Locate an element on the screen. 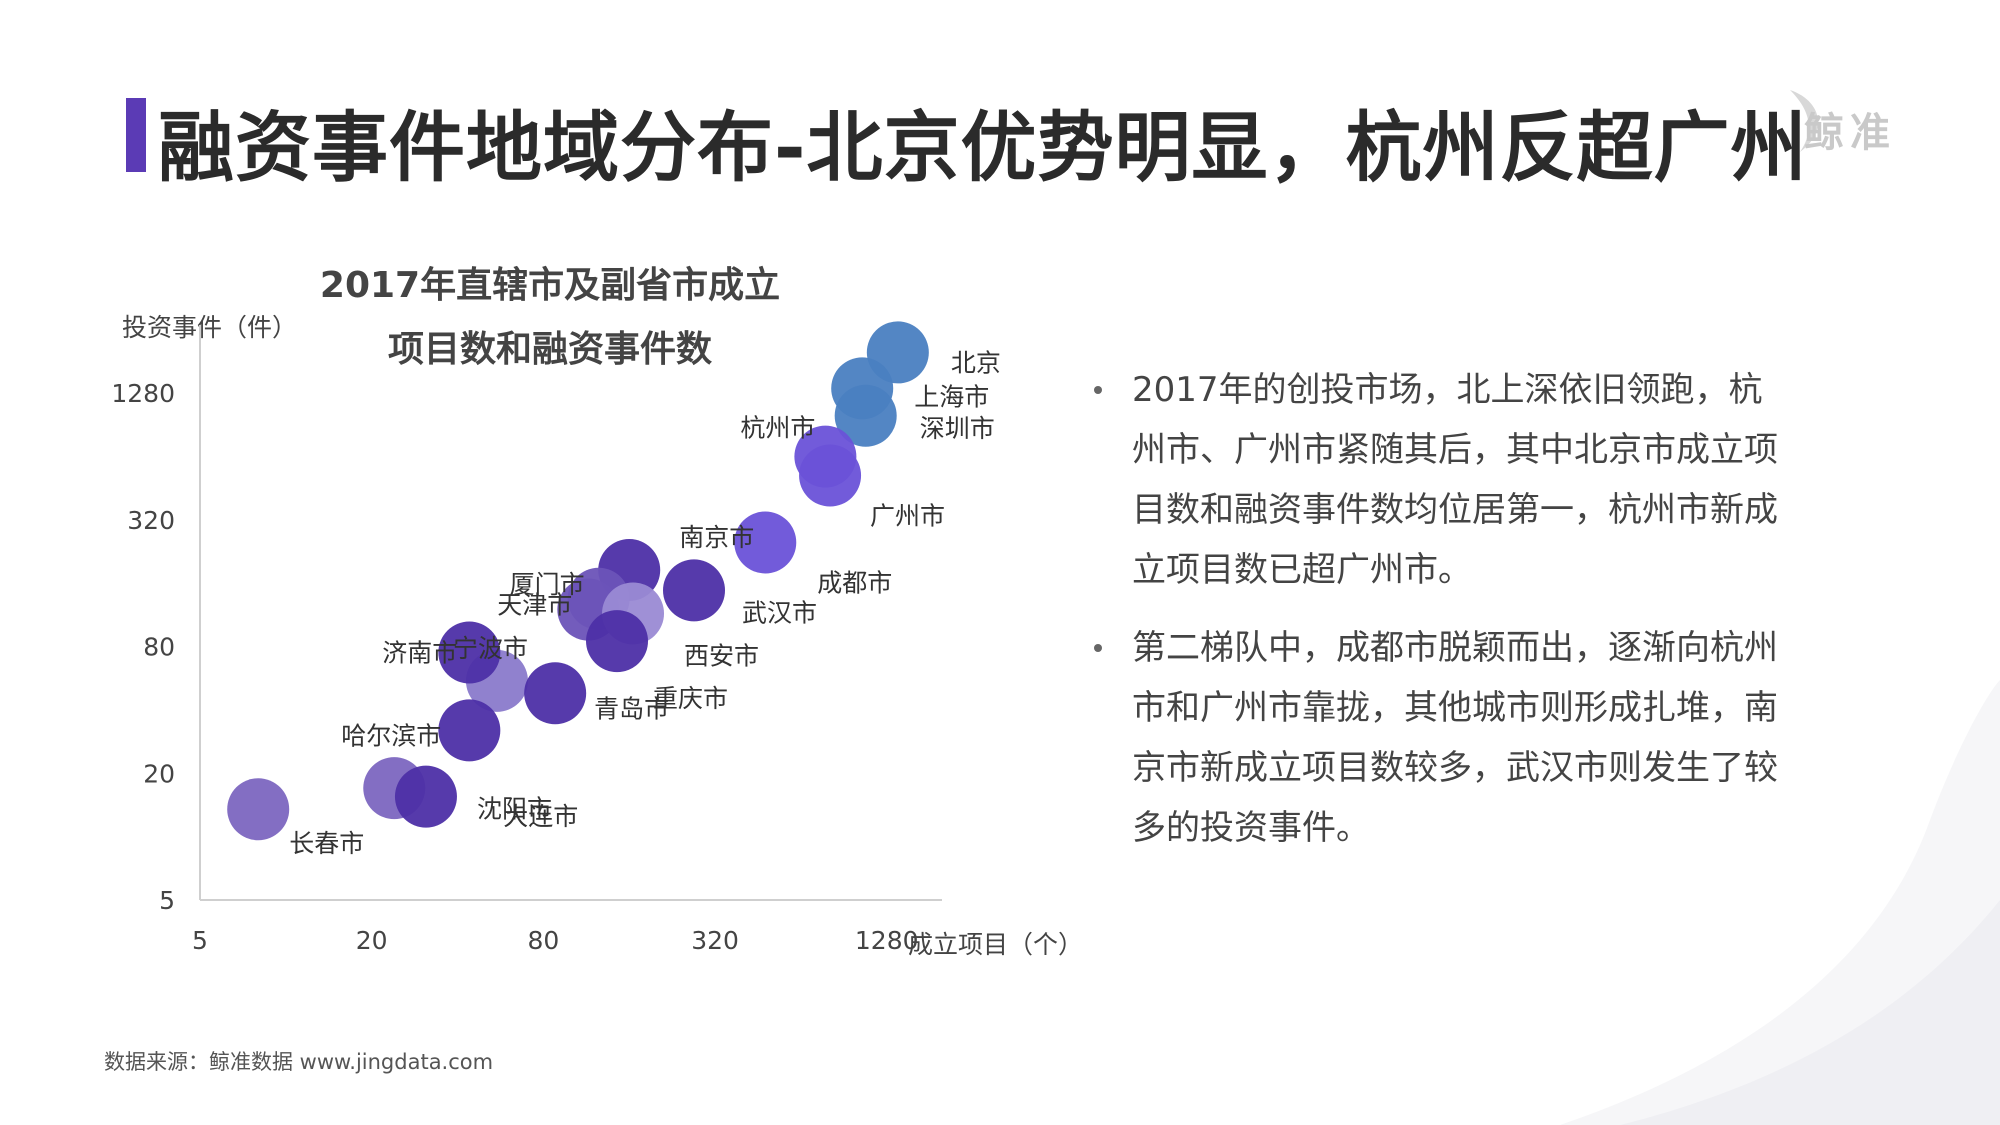 The image size is (2000, 1125). y-tick-label: 5 is located at coordinates (167, 900).